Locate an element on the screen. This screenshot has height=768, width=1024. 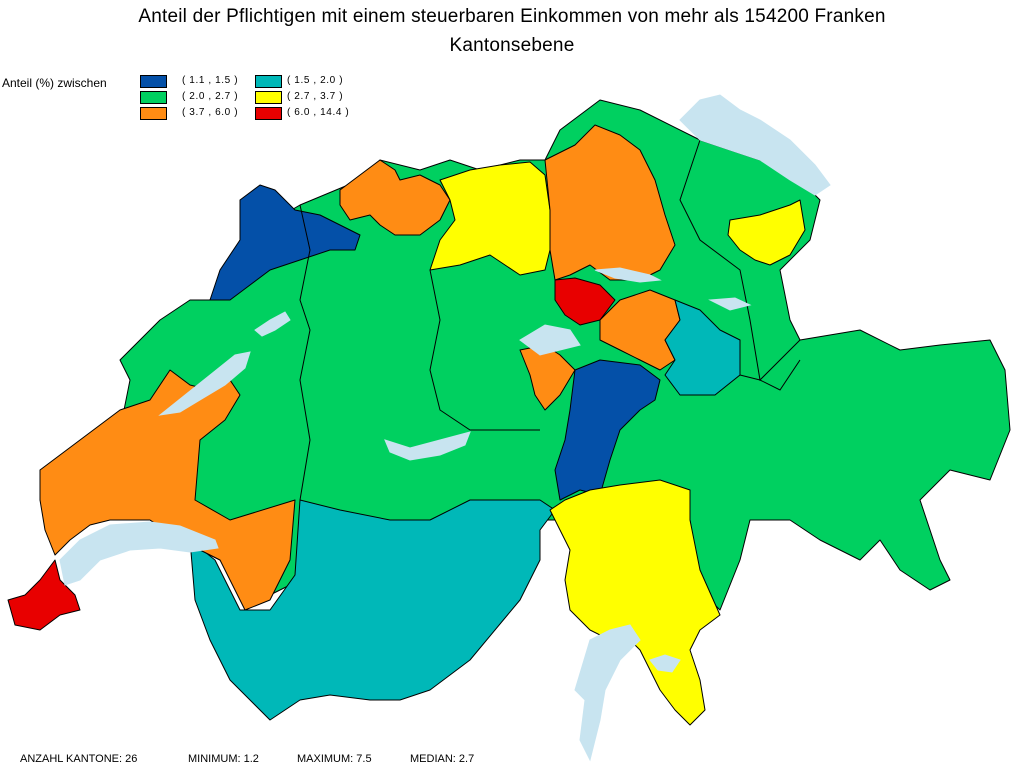
legend-range: ( 2.7 , 3.7 ) is located at coordinates (315, 96).